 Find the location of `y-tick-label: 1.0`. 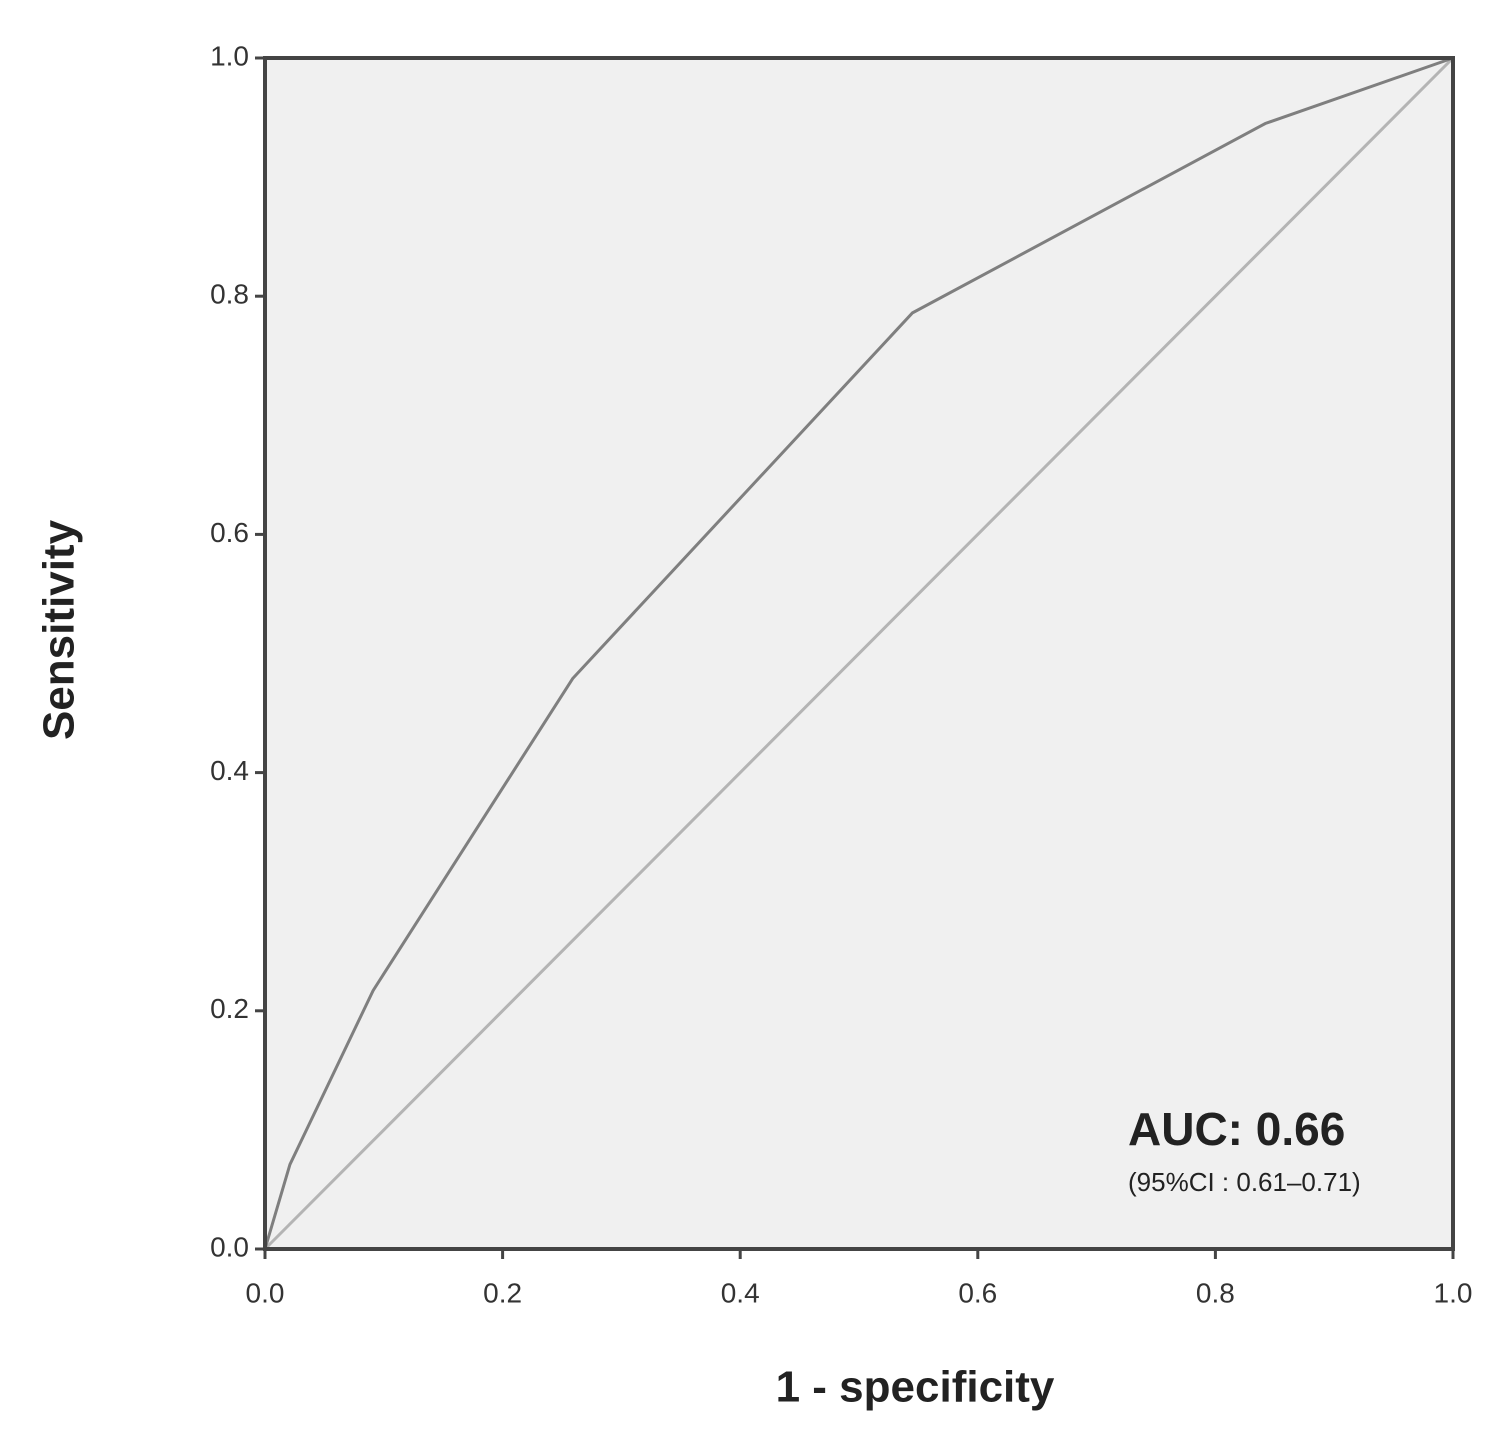

y-tick-label: 1.0 is located at coordinates (229, 55).